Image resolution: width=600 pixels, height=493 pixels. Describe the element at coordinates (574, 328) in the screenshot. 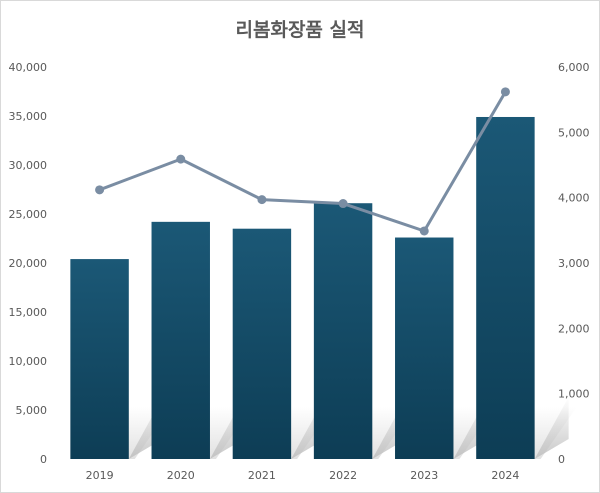

I see `right-axis-tick-label: 2,000` at that location.